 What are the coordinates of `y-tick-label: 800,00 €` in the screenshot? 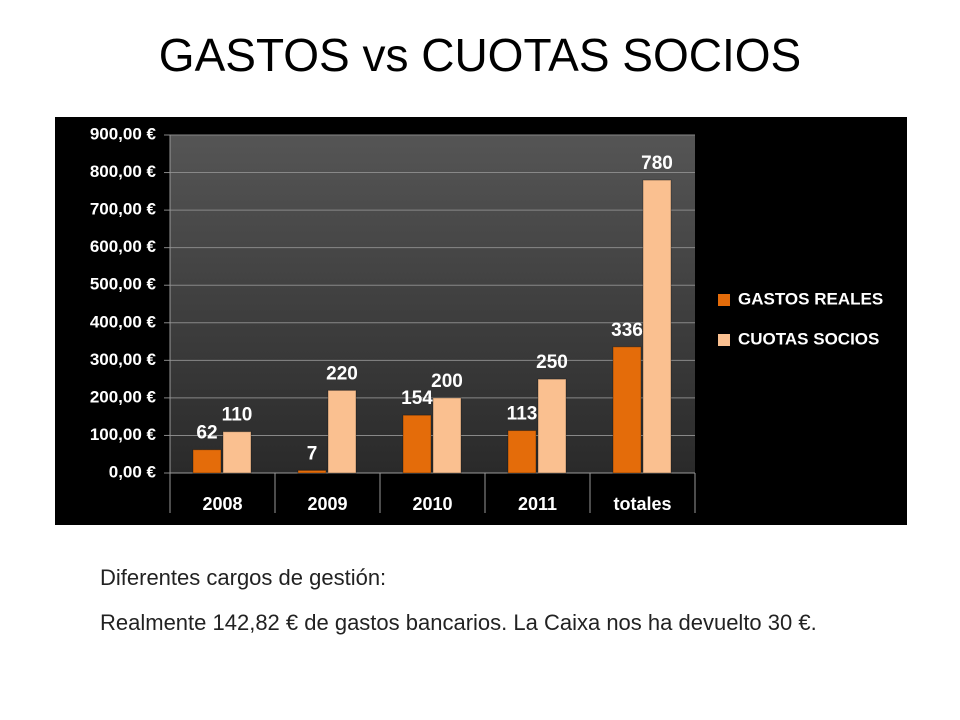 It's located at (123, 171).